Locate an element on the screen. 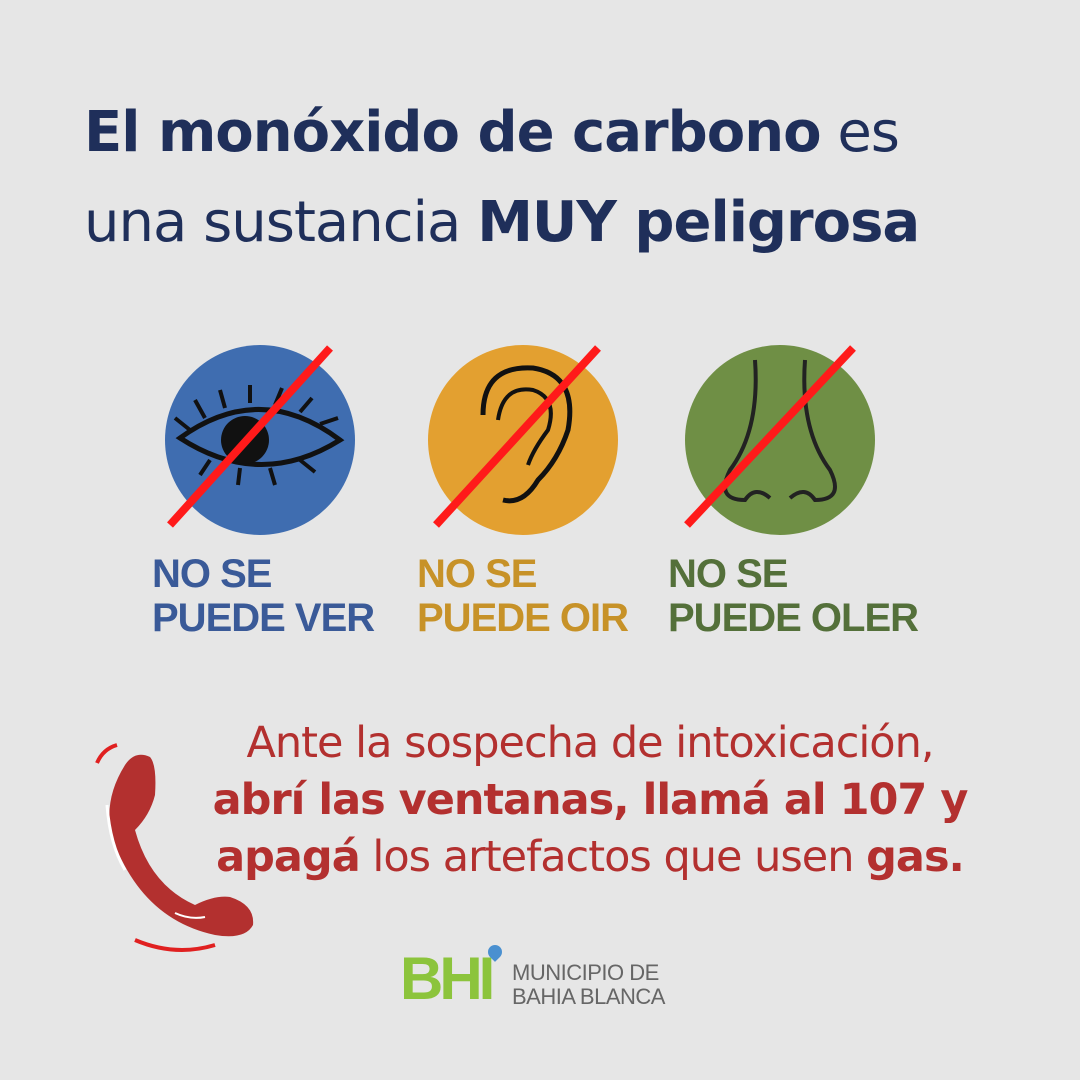 This screenshot has width=1080, height=1080. logo-text: MUNICIPIO DE BAHIA BLANCA is located at coordinates (588, 985).